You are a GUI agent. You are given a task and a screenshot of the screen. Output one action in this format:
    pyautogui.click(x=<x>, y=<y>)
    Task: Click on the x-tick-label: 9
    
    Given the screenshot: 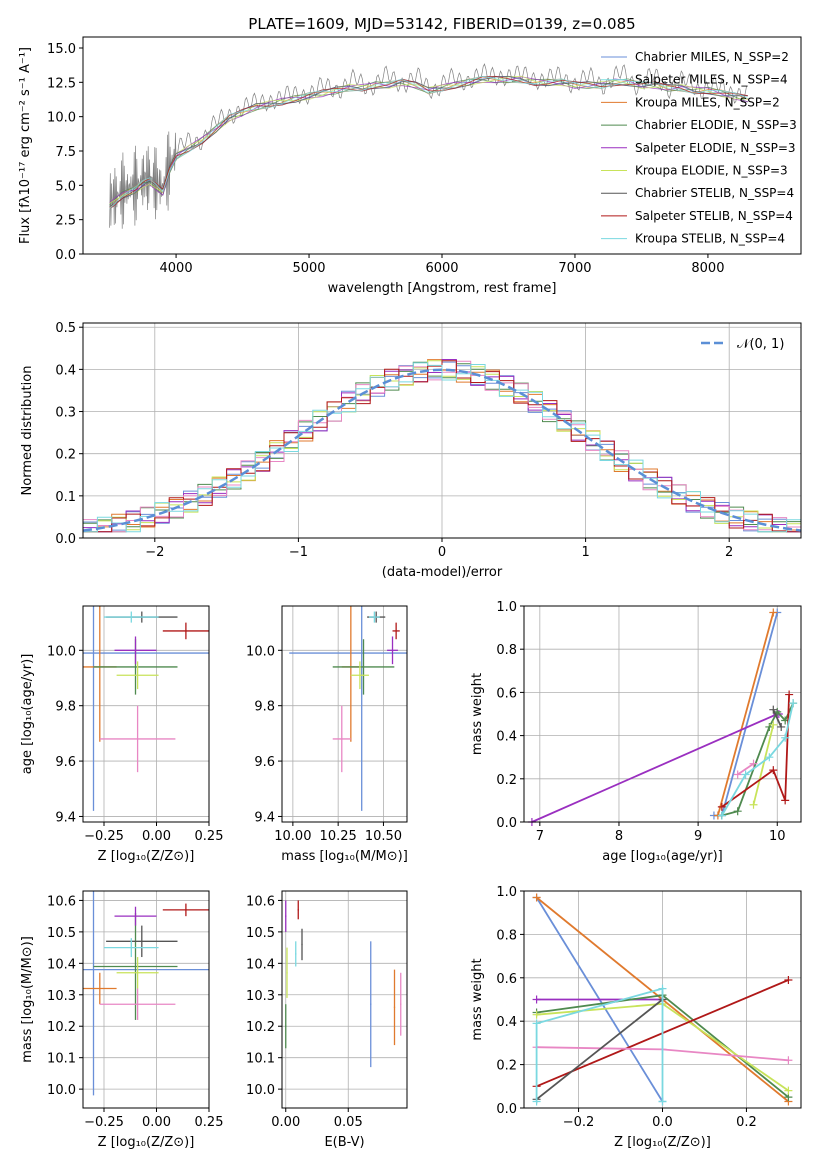 What is the action you would take?
    pyautogui.click(x=698, y=836)
    